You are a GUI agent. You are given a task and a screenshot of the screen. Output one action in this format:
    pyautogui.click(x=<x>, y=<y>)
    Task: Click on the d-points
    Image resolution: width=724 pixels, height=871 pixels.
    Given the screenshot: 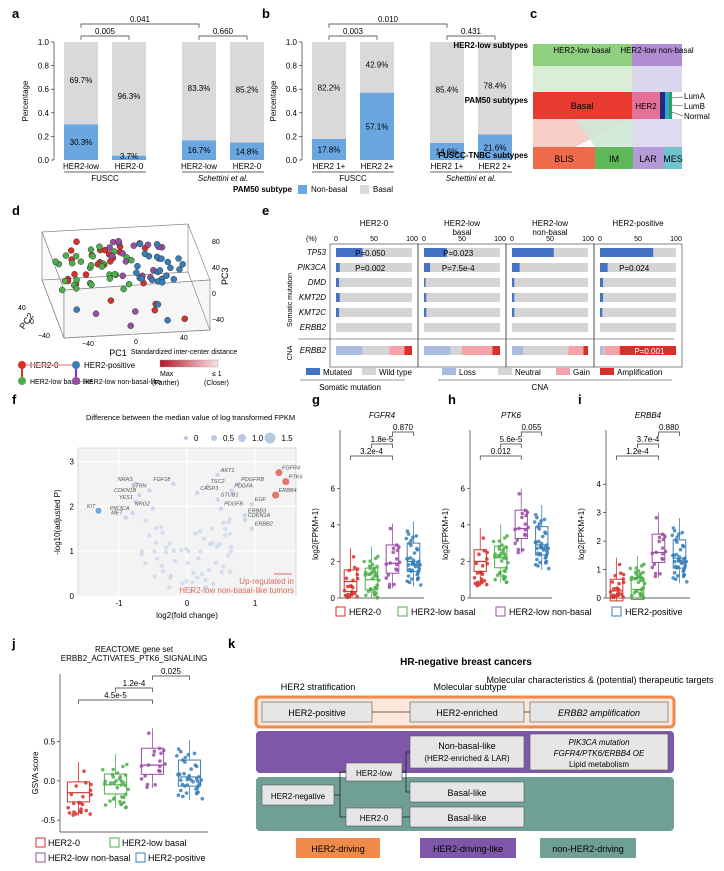 What is the action you would take?
    pyautogui.click(x=120, y=283)
    